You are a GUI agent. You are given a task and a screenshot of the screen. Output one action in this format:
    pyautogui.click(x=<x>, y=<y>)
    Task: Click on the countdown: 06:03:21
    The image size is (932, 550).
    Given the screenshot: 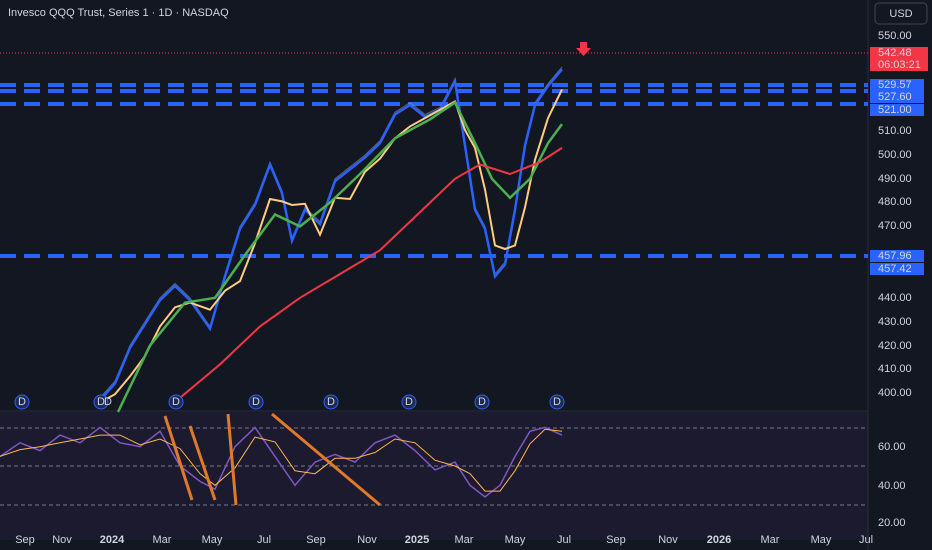 What is the action you would take?
    pyautogui.click(x=899, y=65)
    